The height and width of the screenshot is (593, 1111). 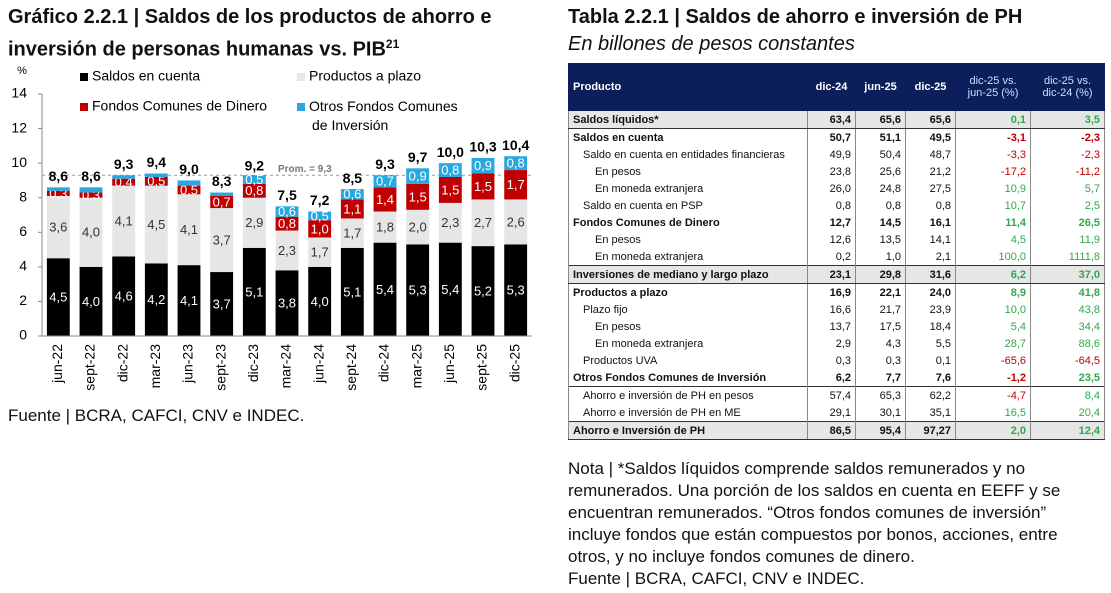 I want to click on value-label: 3,8, so click(x=287, y=303).